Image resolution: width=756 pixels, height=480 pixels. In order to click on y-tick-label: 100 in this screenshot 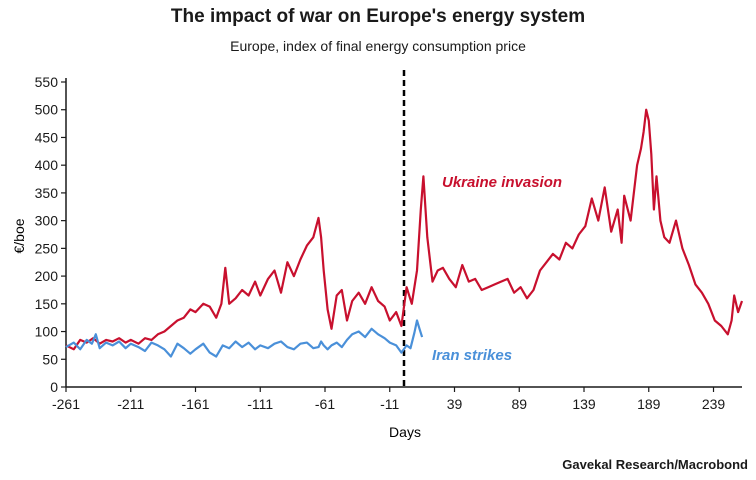, I will do `click(47, 332)`.